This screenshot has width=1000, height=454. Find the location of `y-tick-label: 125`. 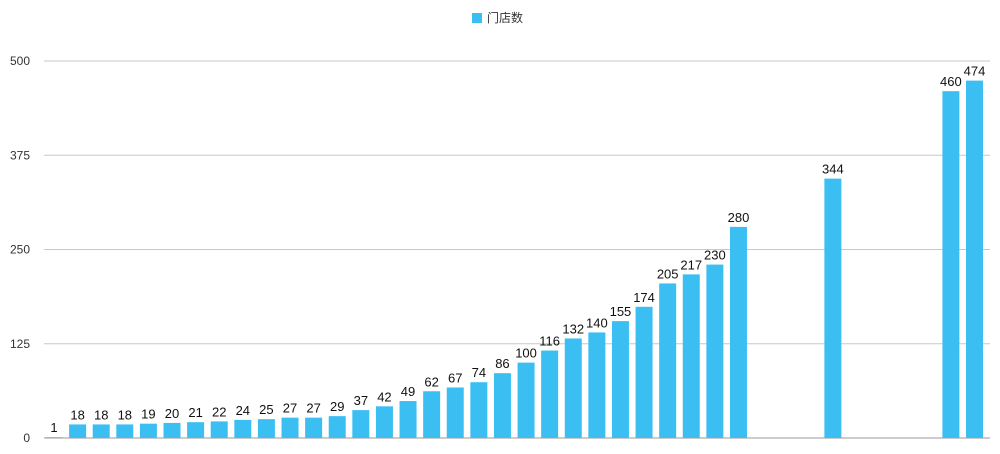

y-tick-label: 125 is located at coordinates (20, 344).